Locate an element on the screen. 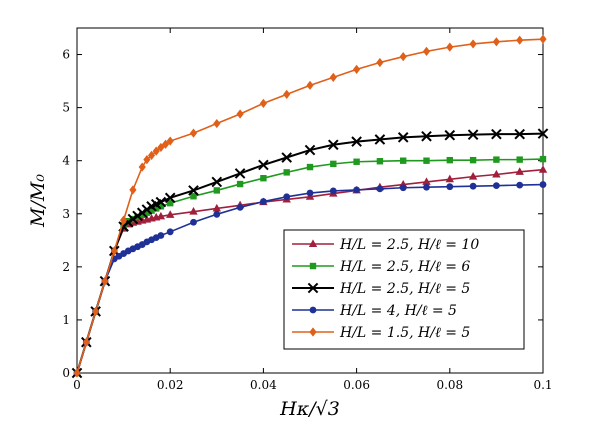 This screenshot has height=429, width=597. y-tick-label: 4 is located at coordinates (66, 161).